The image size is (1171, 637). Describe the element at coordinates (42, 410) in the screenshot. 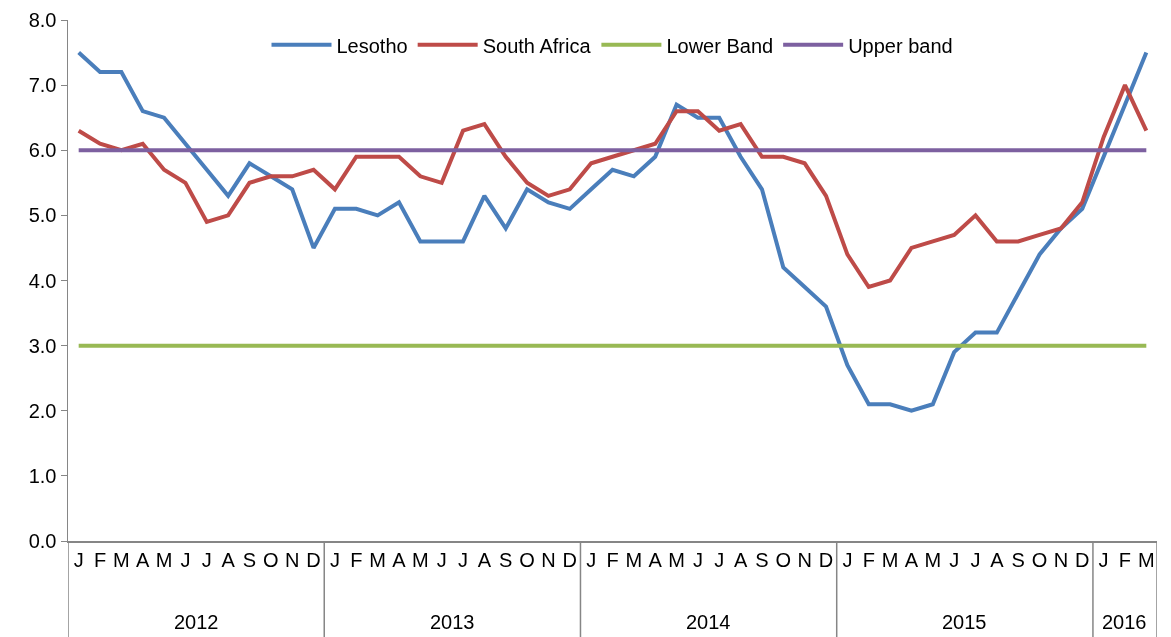

I see `y-tick-label: 2.0` at that location.